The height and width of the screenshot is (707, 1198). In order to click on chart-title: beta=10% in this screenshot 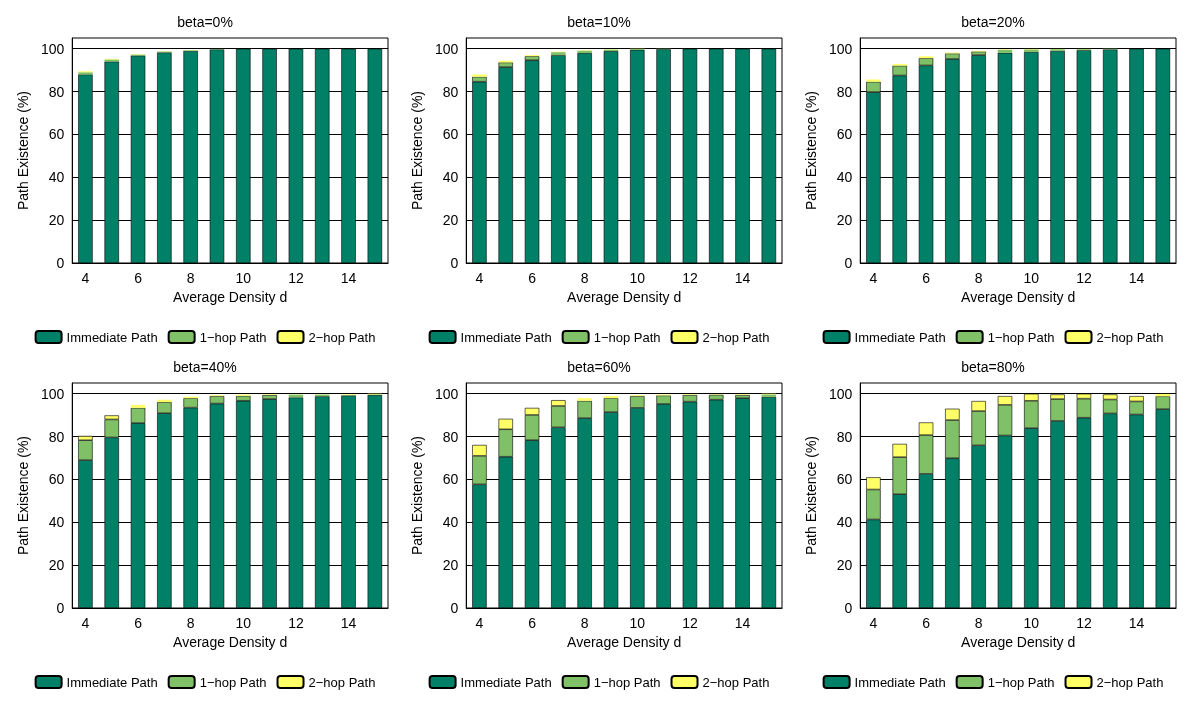, I will do `click(599, 22)`.